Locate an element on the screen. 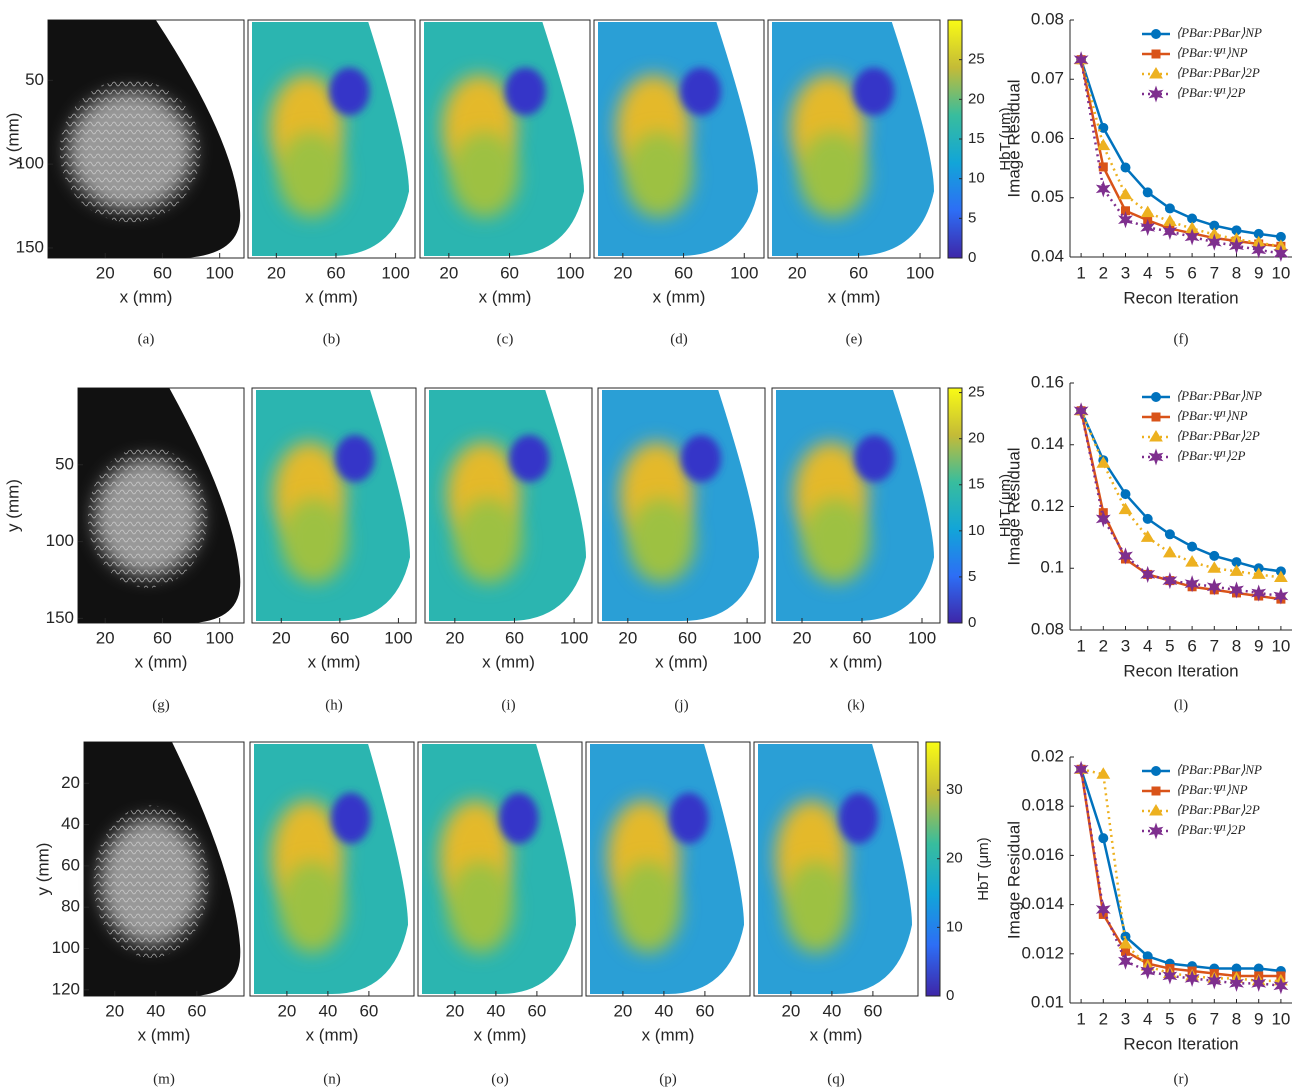 The height and width of the screenshot is (1092, 1306). y-tick-label: 40 is located at coordinates (70, 823).